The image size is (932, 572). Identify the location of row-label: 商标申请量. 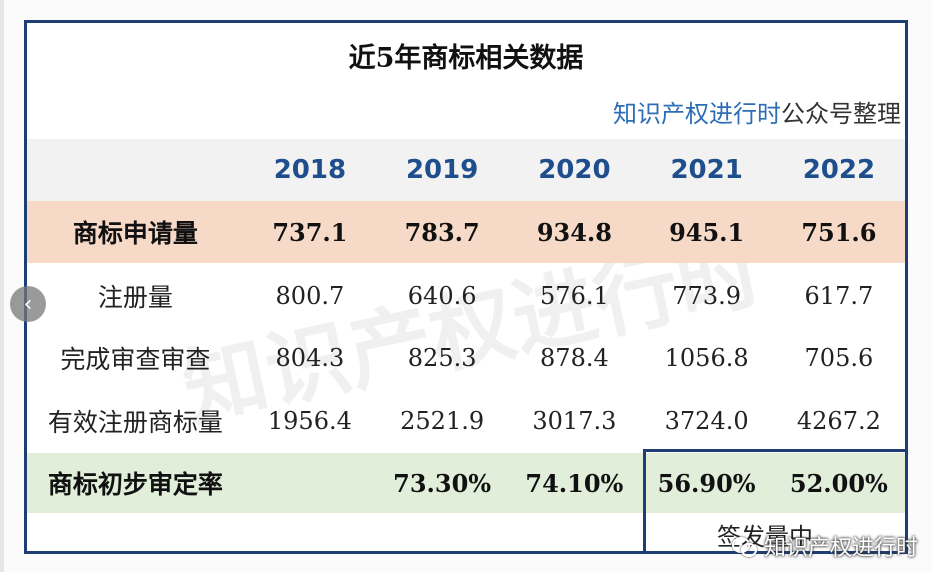
(135, 233).